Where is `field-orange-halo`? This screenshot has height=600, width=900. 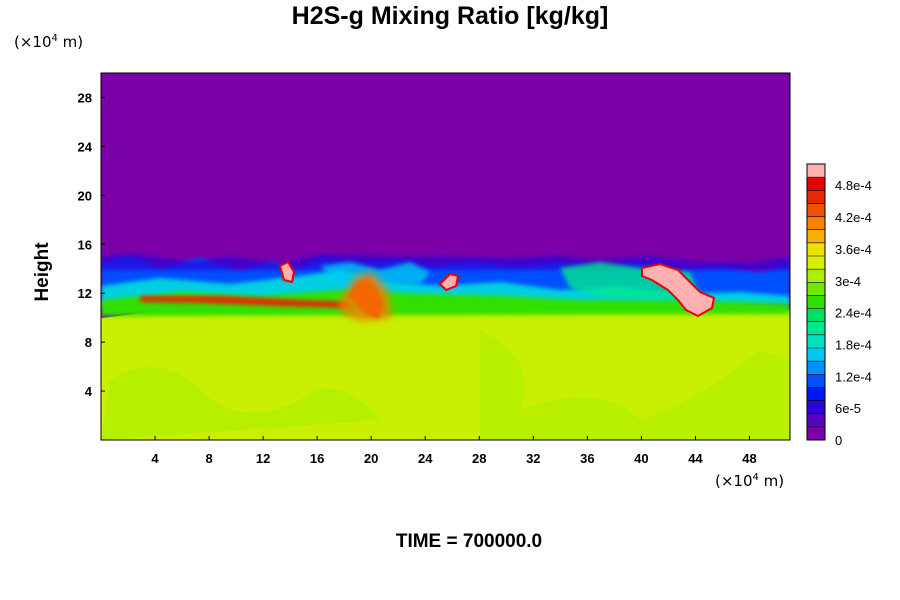
field-orange-halo is located at coordinates (366, 297).